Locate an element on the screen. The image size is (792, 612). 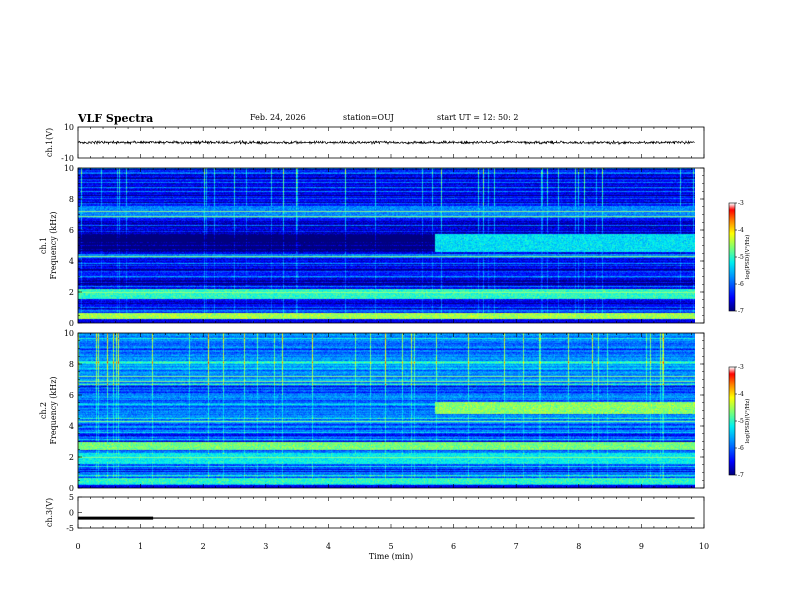
ch3-level-frame is located at coordinates (391, 512).